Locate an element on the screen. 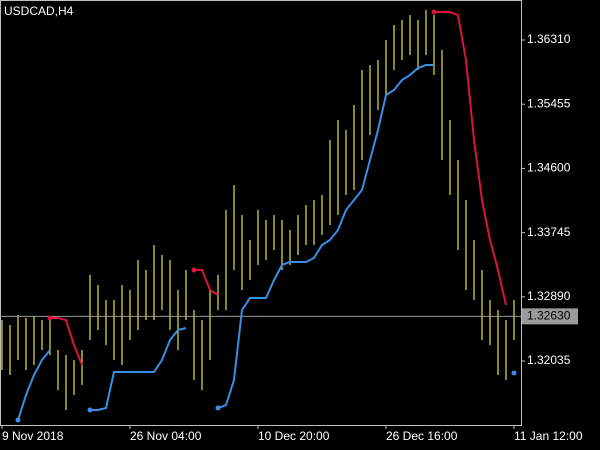  x-tick-label: 11 Jan 12:00 is located at coordinates (548, 436).